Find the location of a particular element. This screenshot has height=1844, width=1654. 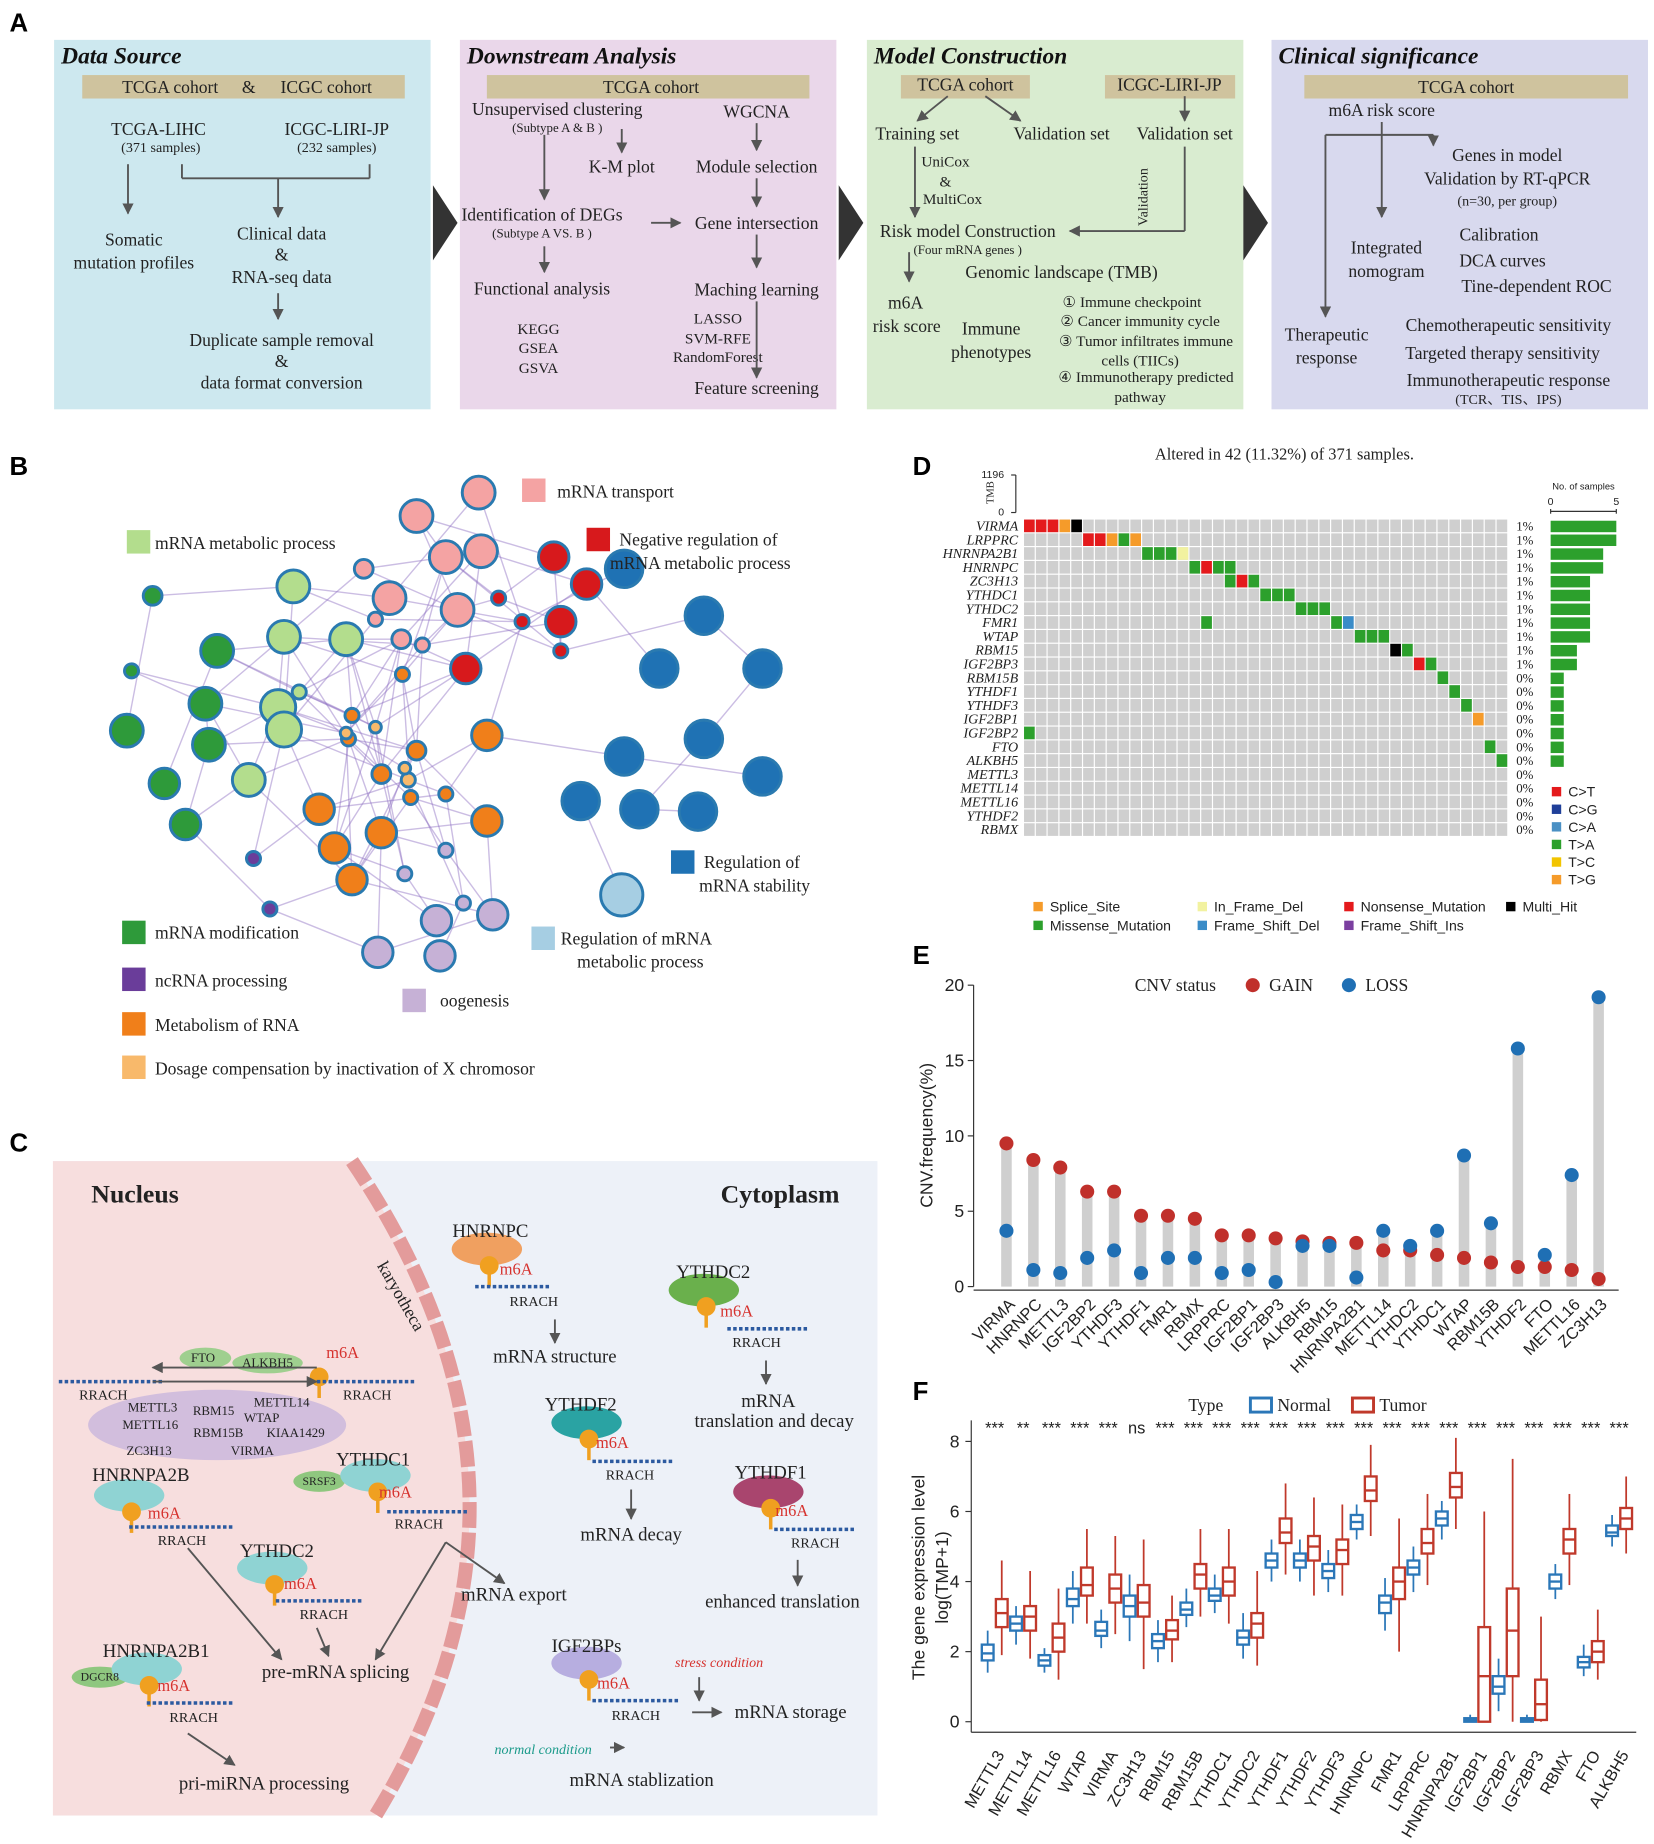

m6a-pin is located at coordinates (378, 1492).